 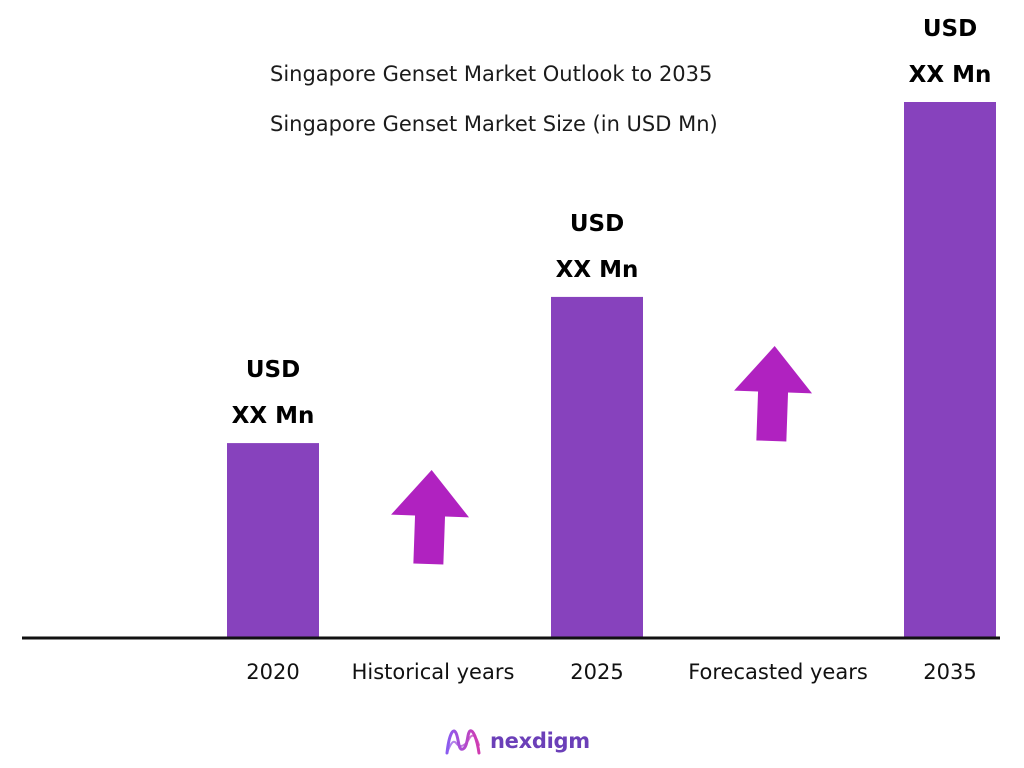 I want to click on period-label-historical: Historical years, so click(x=433, y=672).